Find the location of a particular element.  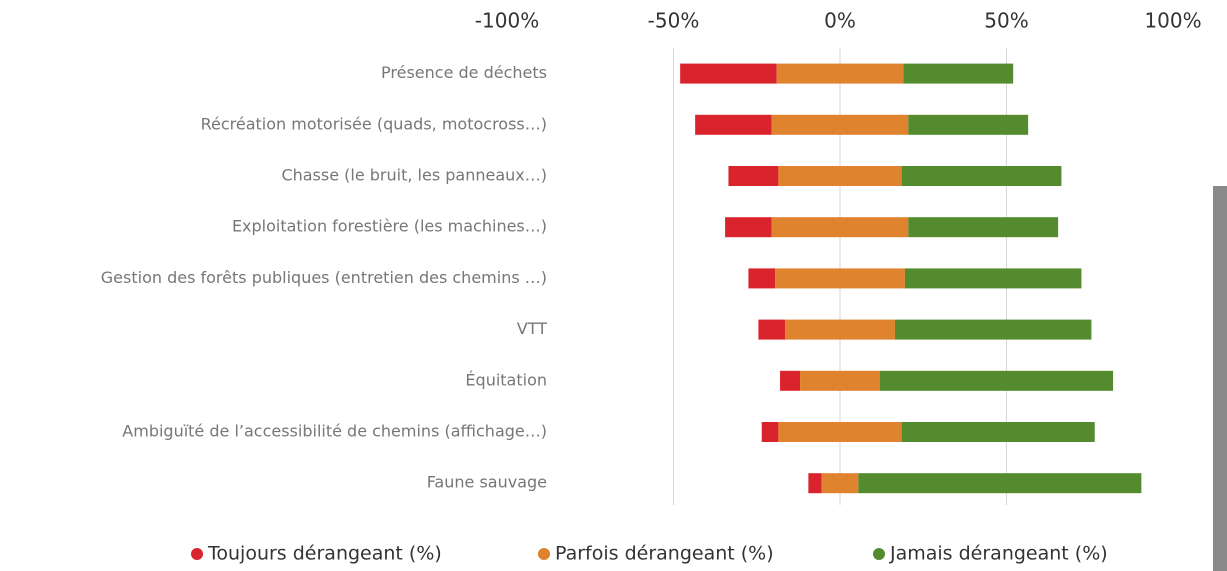

category-label: Chasse (le bruit, les panneaux…) is located at coordinates (414, 175).